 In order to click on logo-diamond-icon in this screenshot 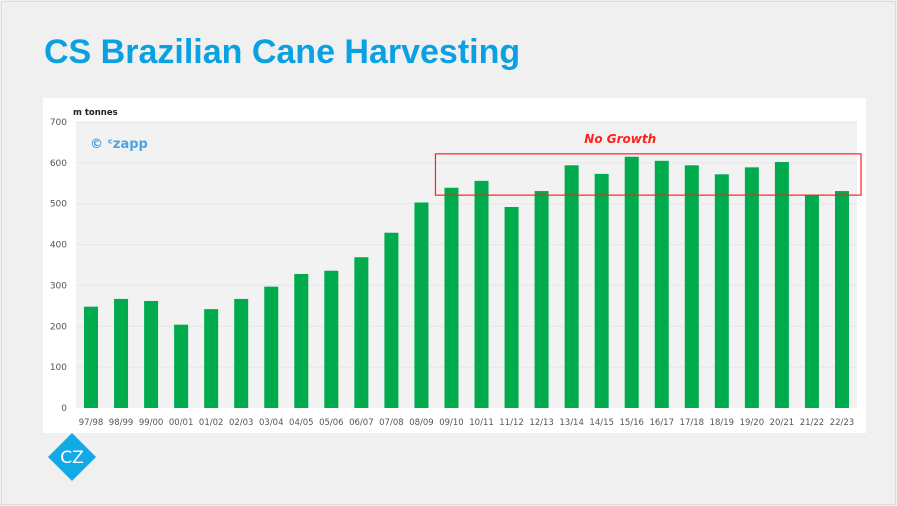, I will do `click(72, 457)`.